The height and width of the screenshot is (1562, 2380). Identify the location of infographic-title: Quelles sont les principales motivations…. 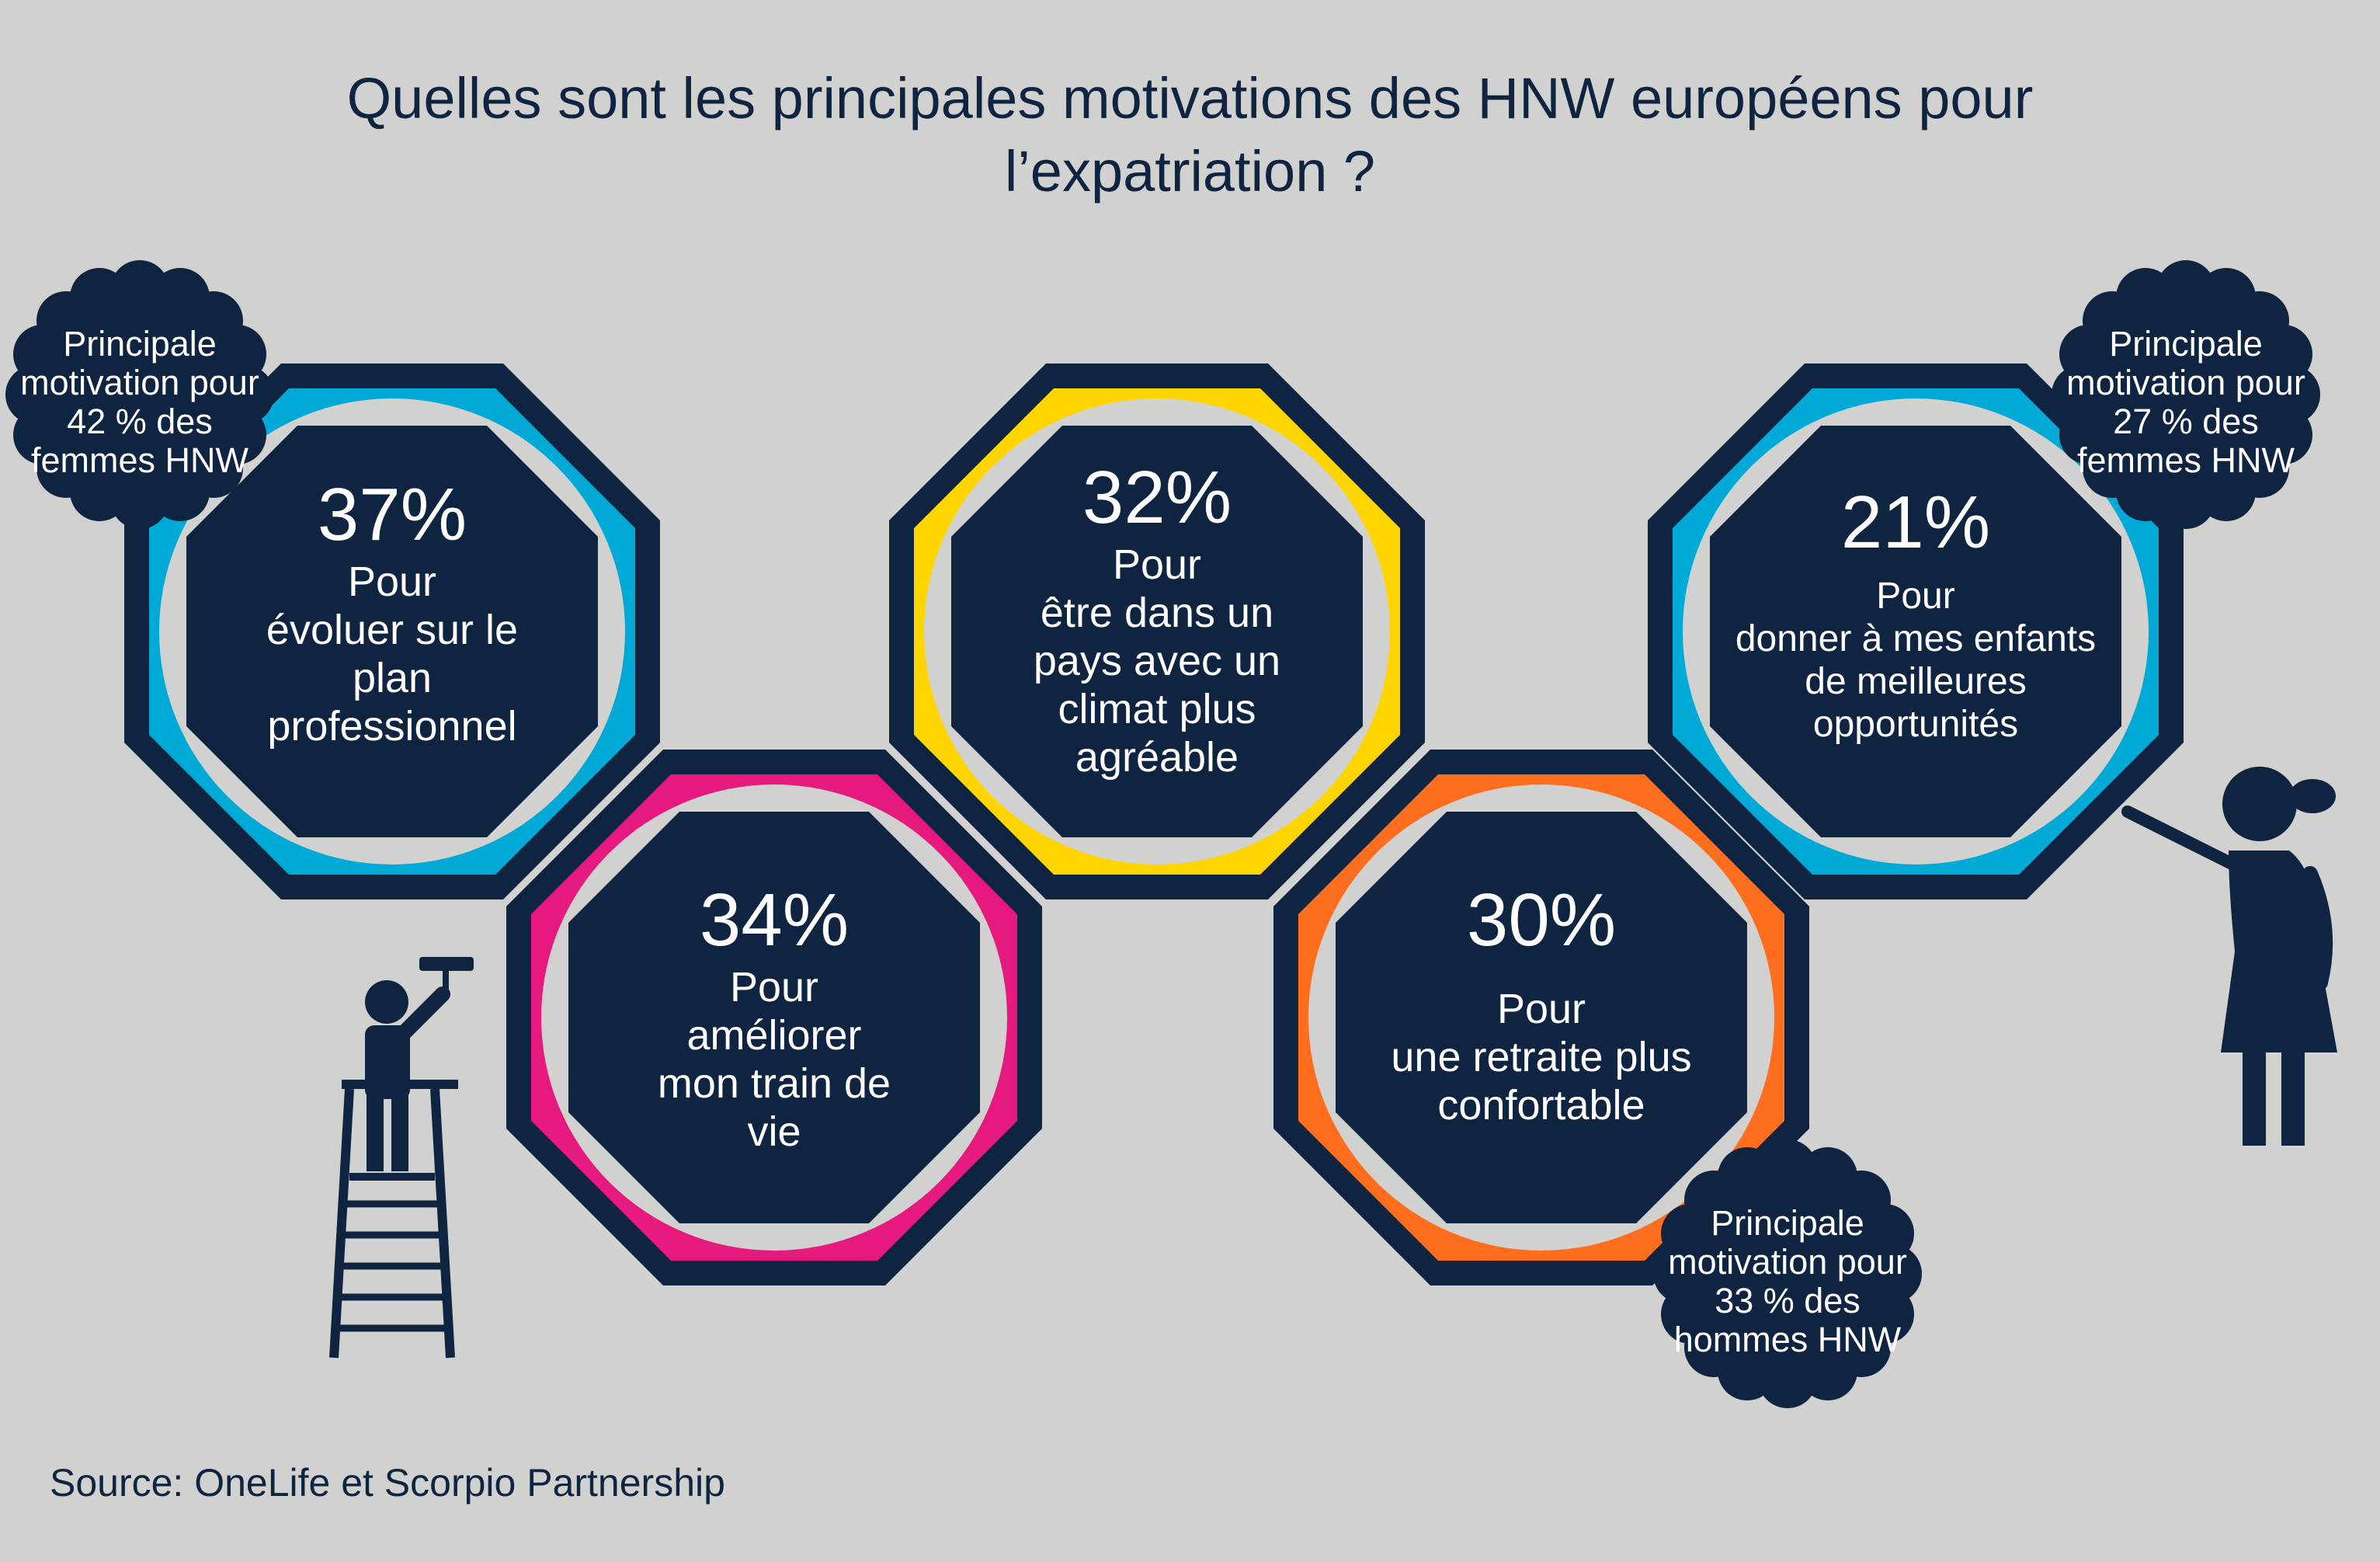
(1190, 135).